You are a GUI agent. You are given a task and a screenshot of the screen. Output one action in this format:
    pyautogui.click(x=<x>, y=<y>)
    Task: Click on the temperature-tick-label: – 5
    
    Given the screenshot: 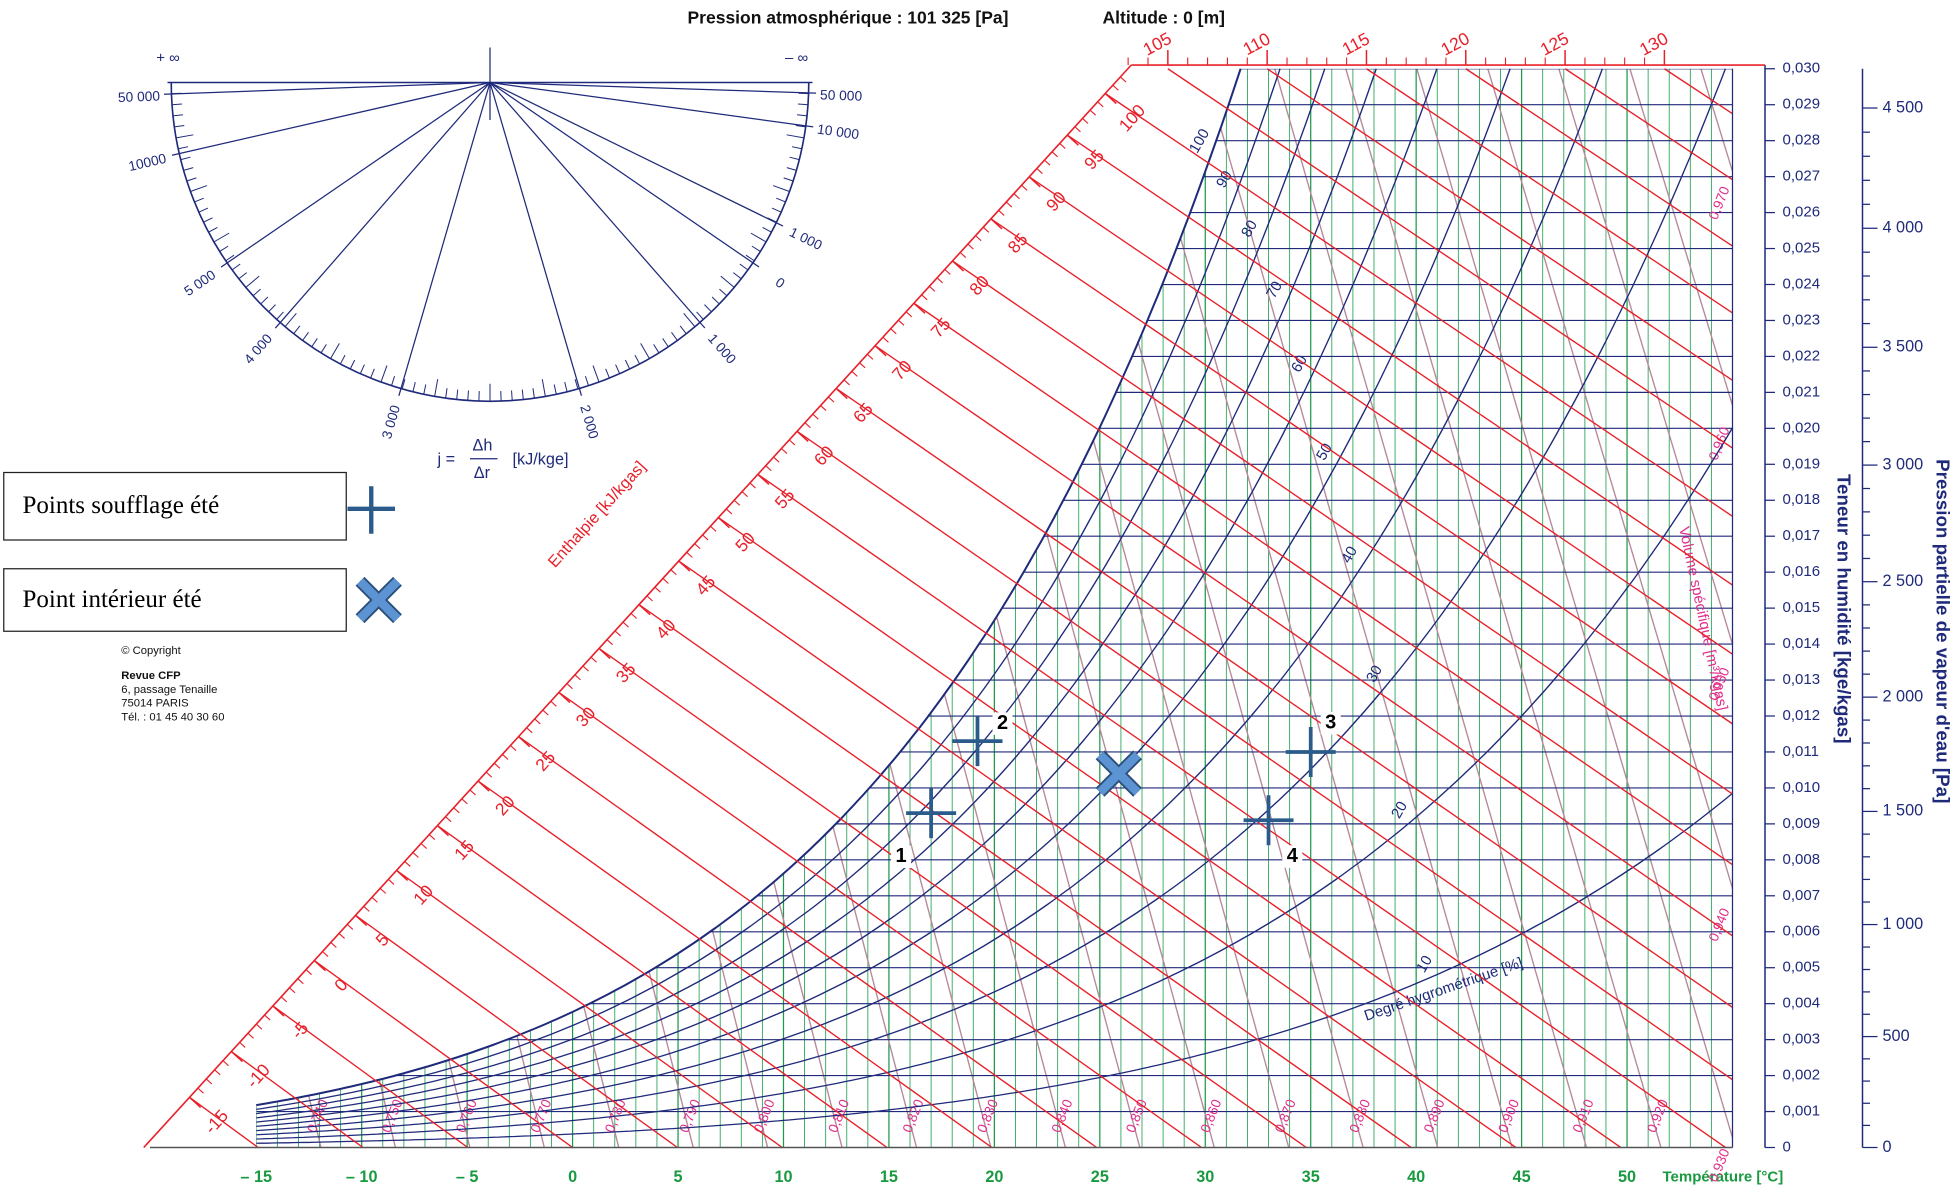 What is the action you would take?
    pyautogui.click(x=467, y=1177)
    